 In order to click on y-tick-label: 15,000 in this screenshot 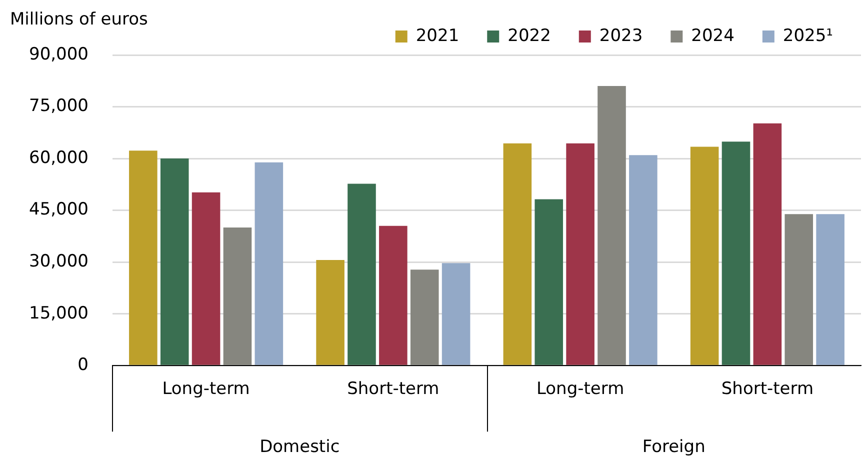, I will do `click(58, 313)`.